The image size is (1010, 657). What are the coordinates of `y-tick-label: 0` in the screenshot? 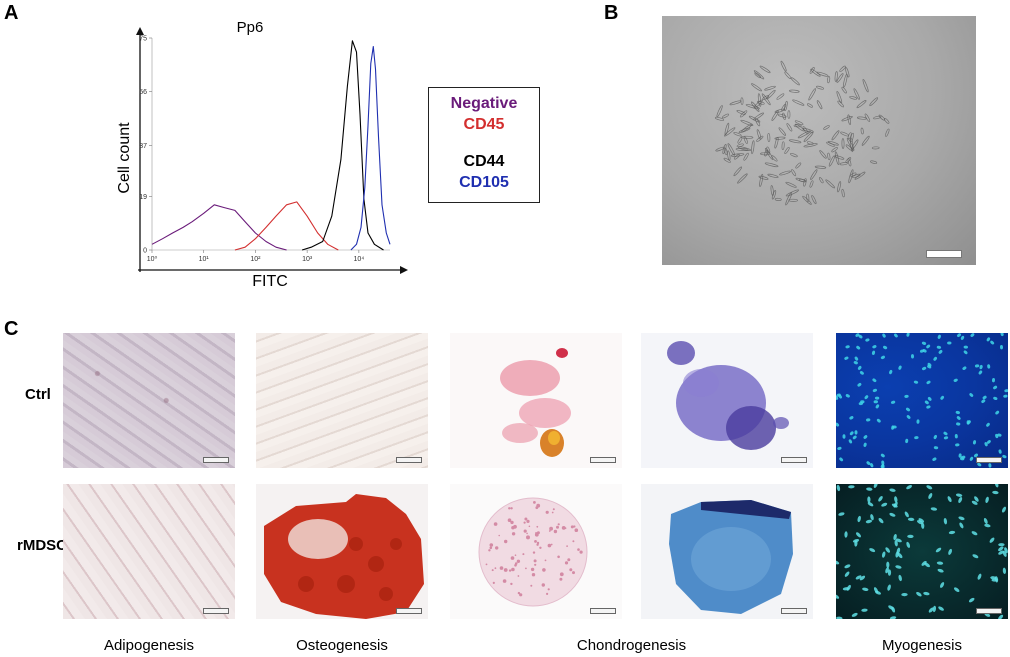 It's located at (145, 251).